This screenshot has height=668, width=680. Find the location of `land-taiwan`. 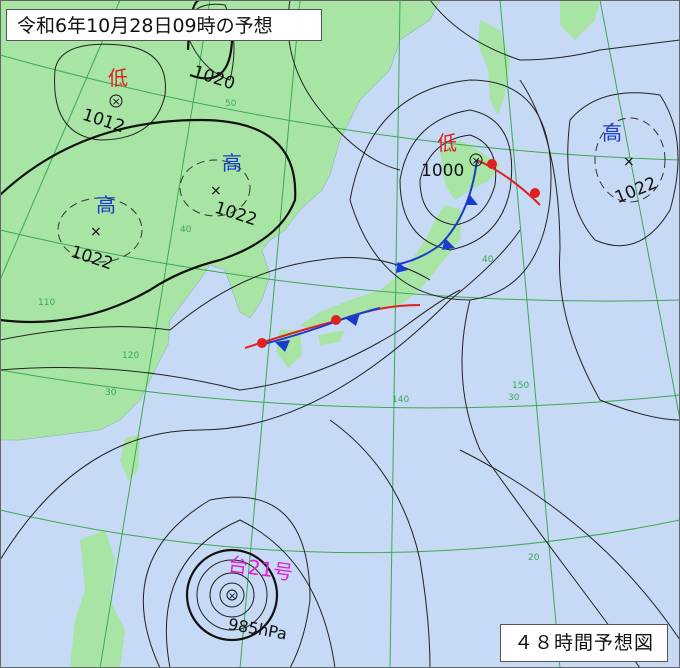

land-taiwan is located at coordinates (130, 457).